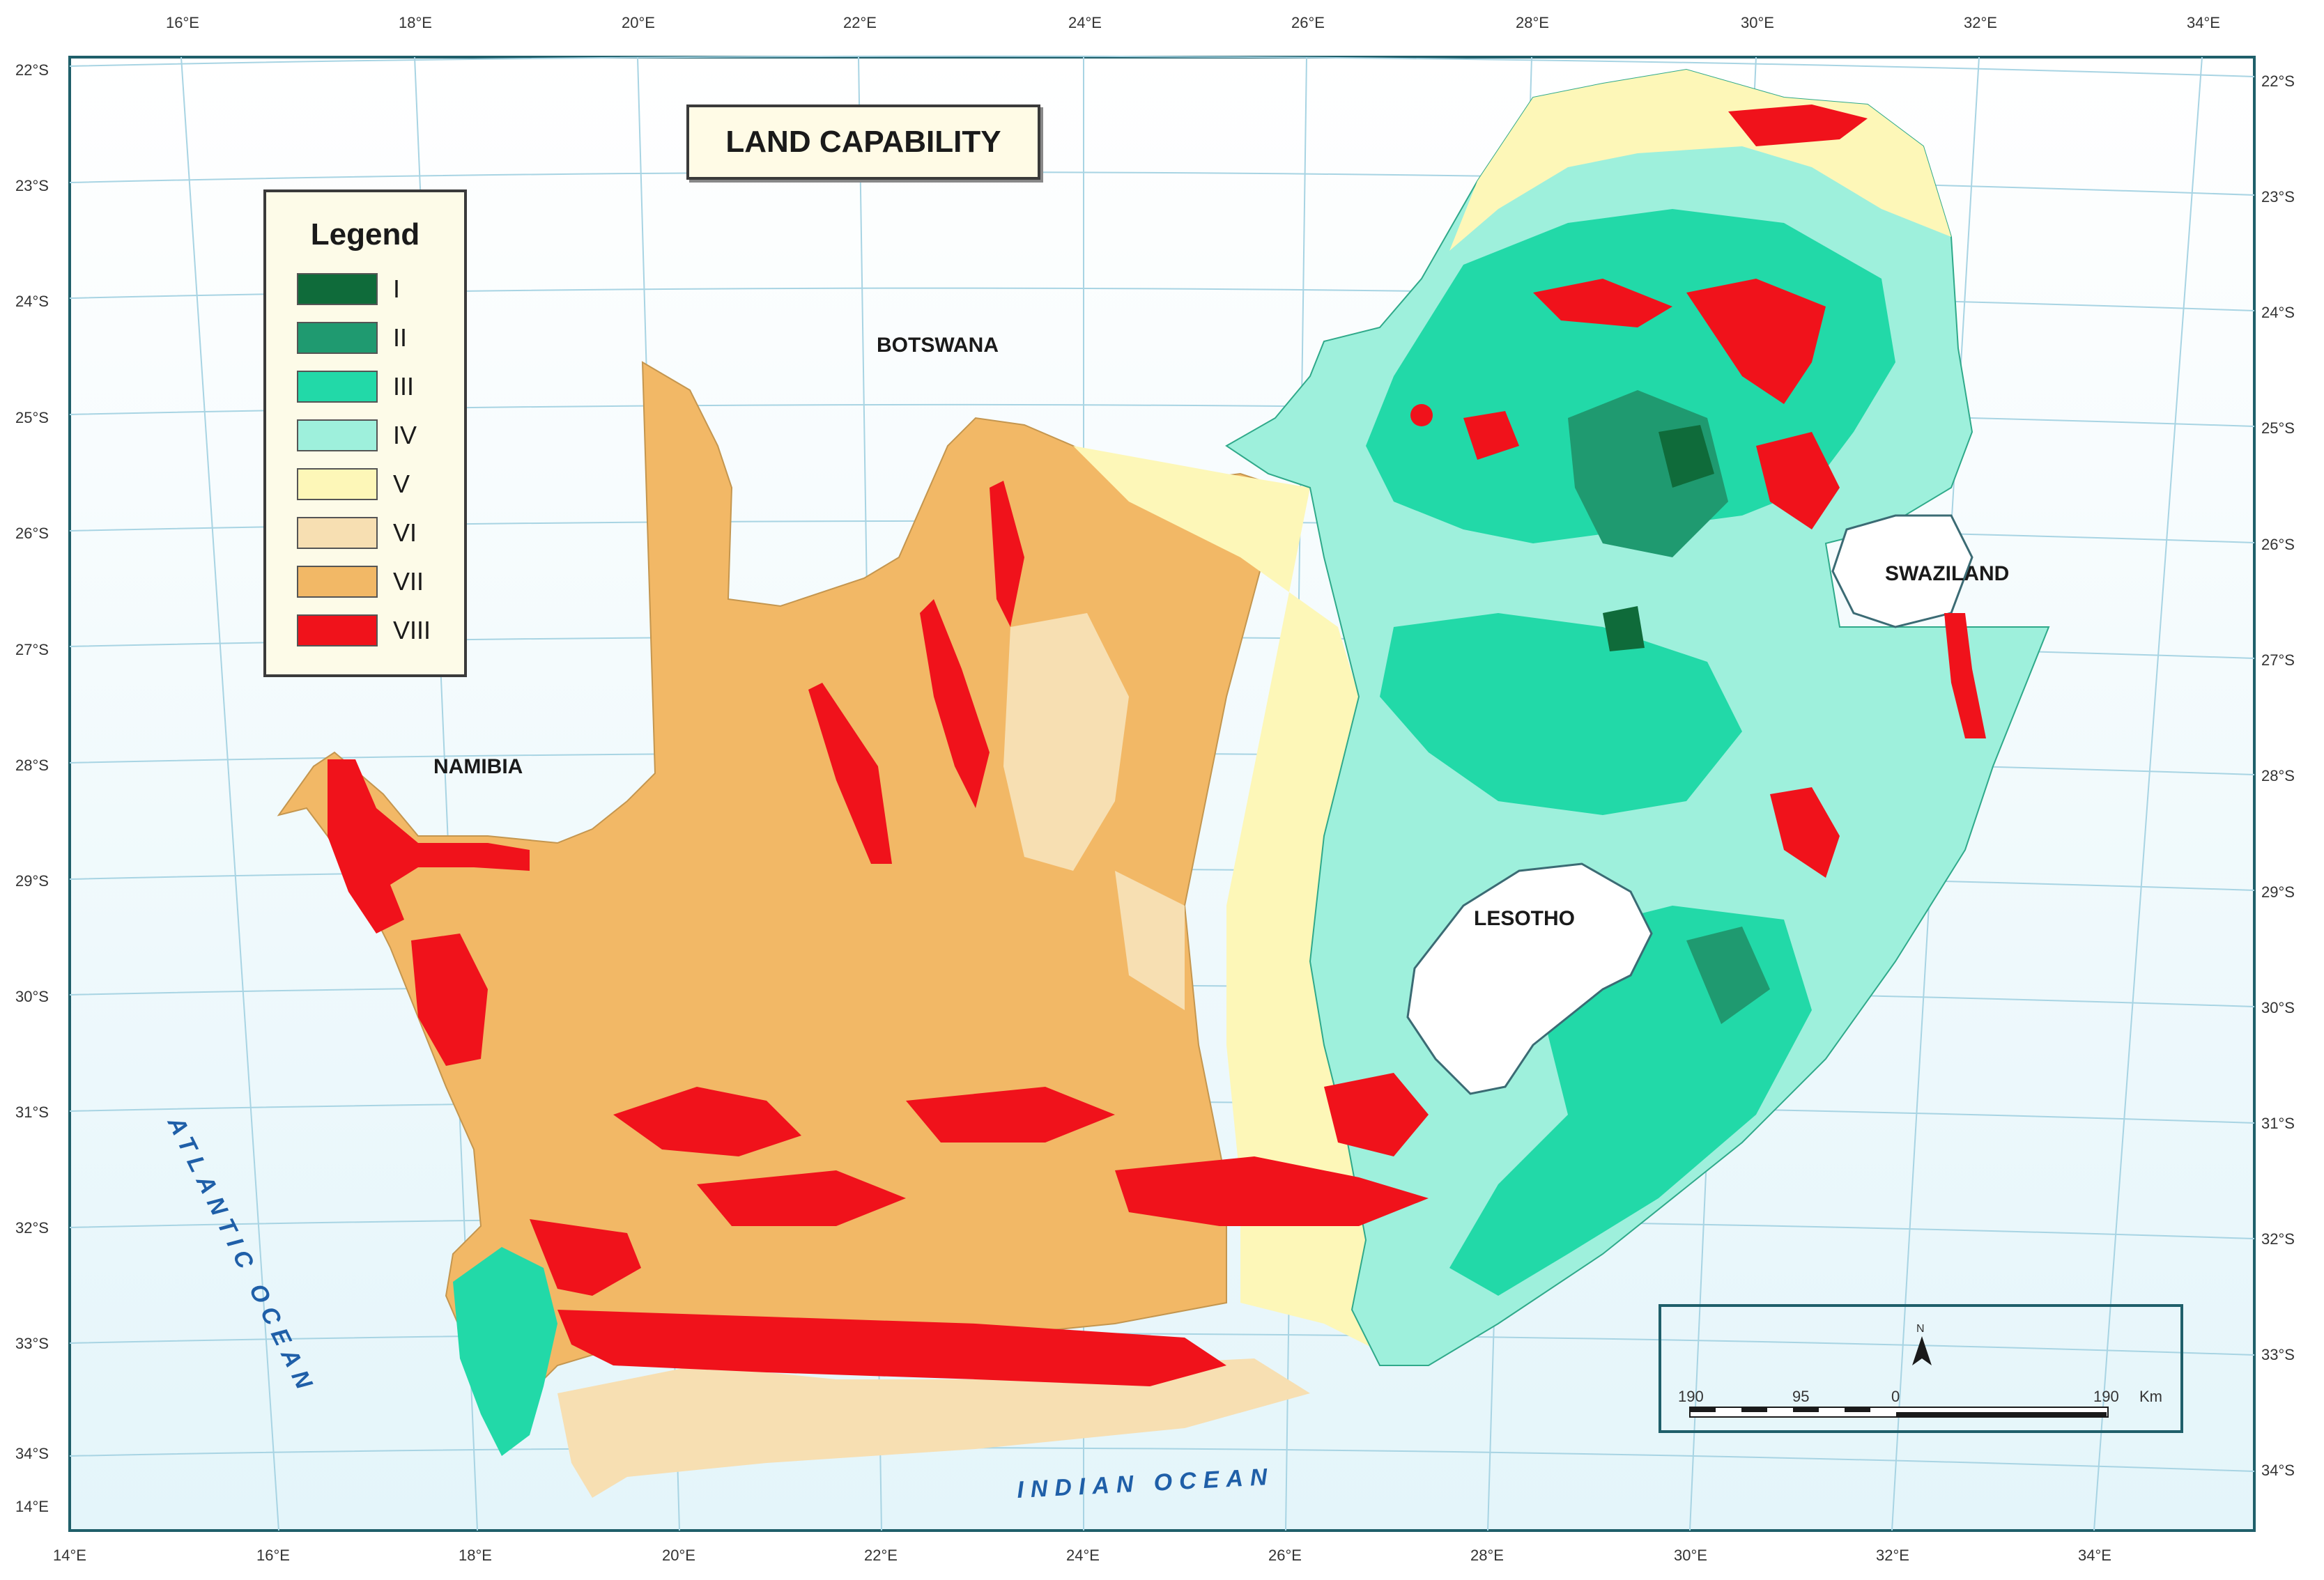 Image resolution: width=2324 pixels, height=1580 pixels. I want to click on legend-label: VI, so click(405, 532).